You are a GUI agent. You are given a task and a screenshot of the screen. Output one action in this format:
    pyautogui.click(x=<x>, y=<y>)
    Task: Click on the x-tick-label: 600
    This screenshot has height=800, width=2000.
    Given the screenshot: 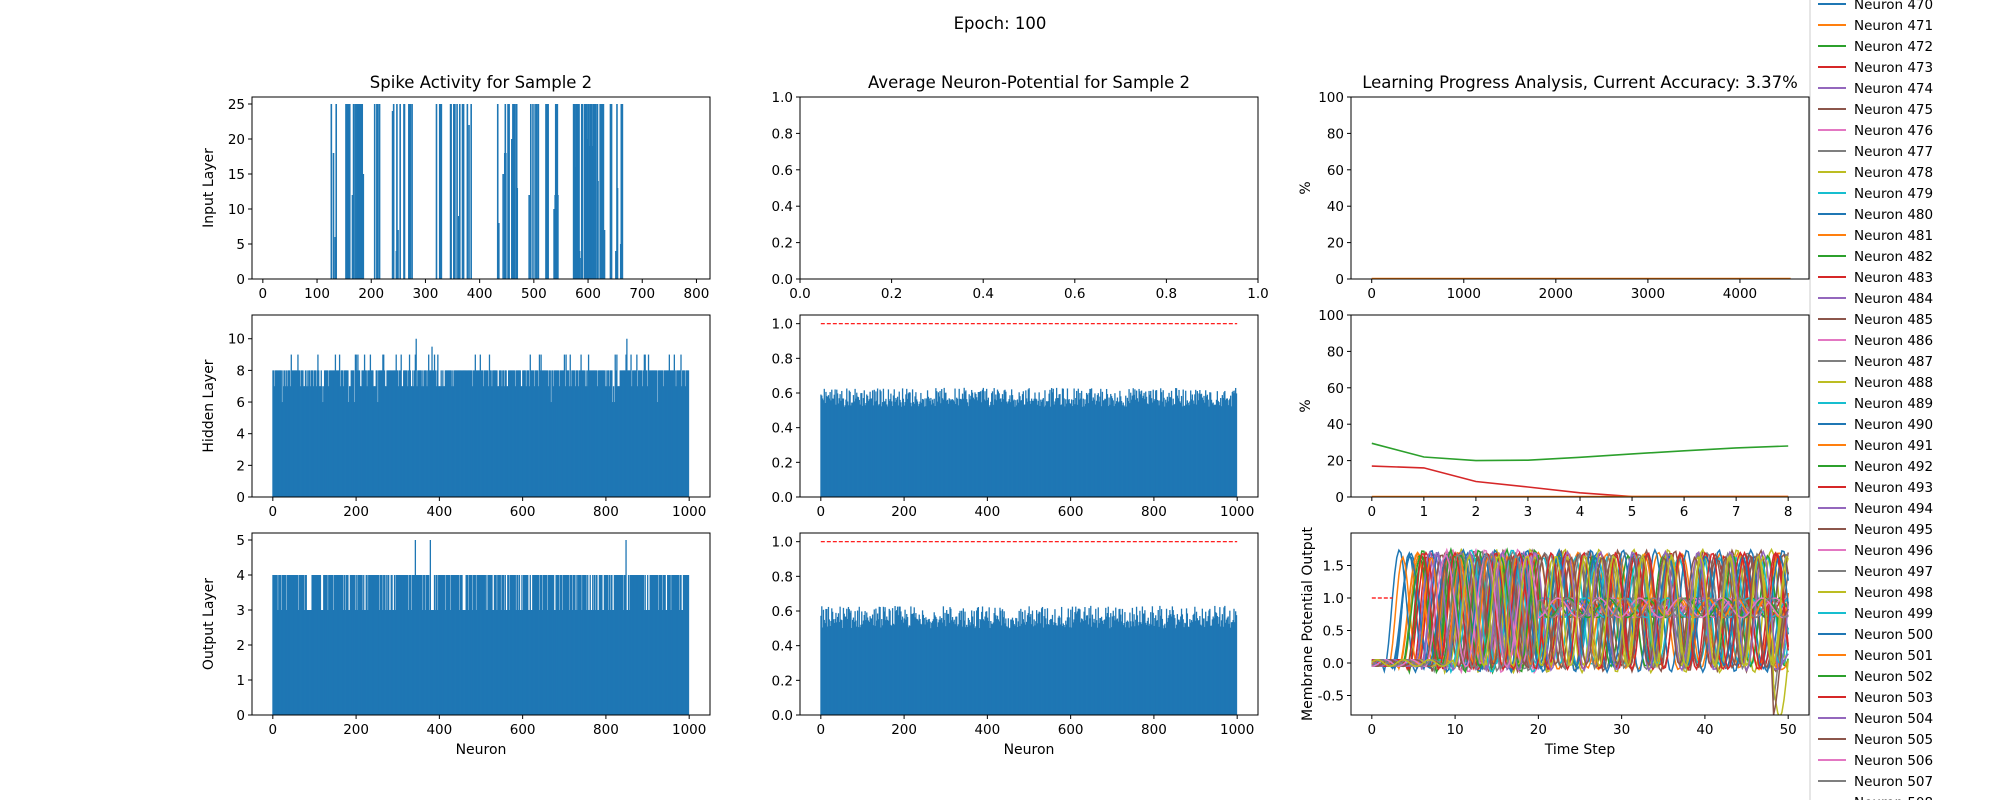 What is the action you would take?
    pyautogui.click(x=1071, y=512)
    